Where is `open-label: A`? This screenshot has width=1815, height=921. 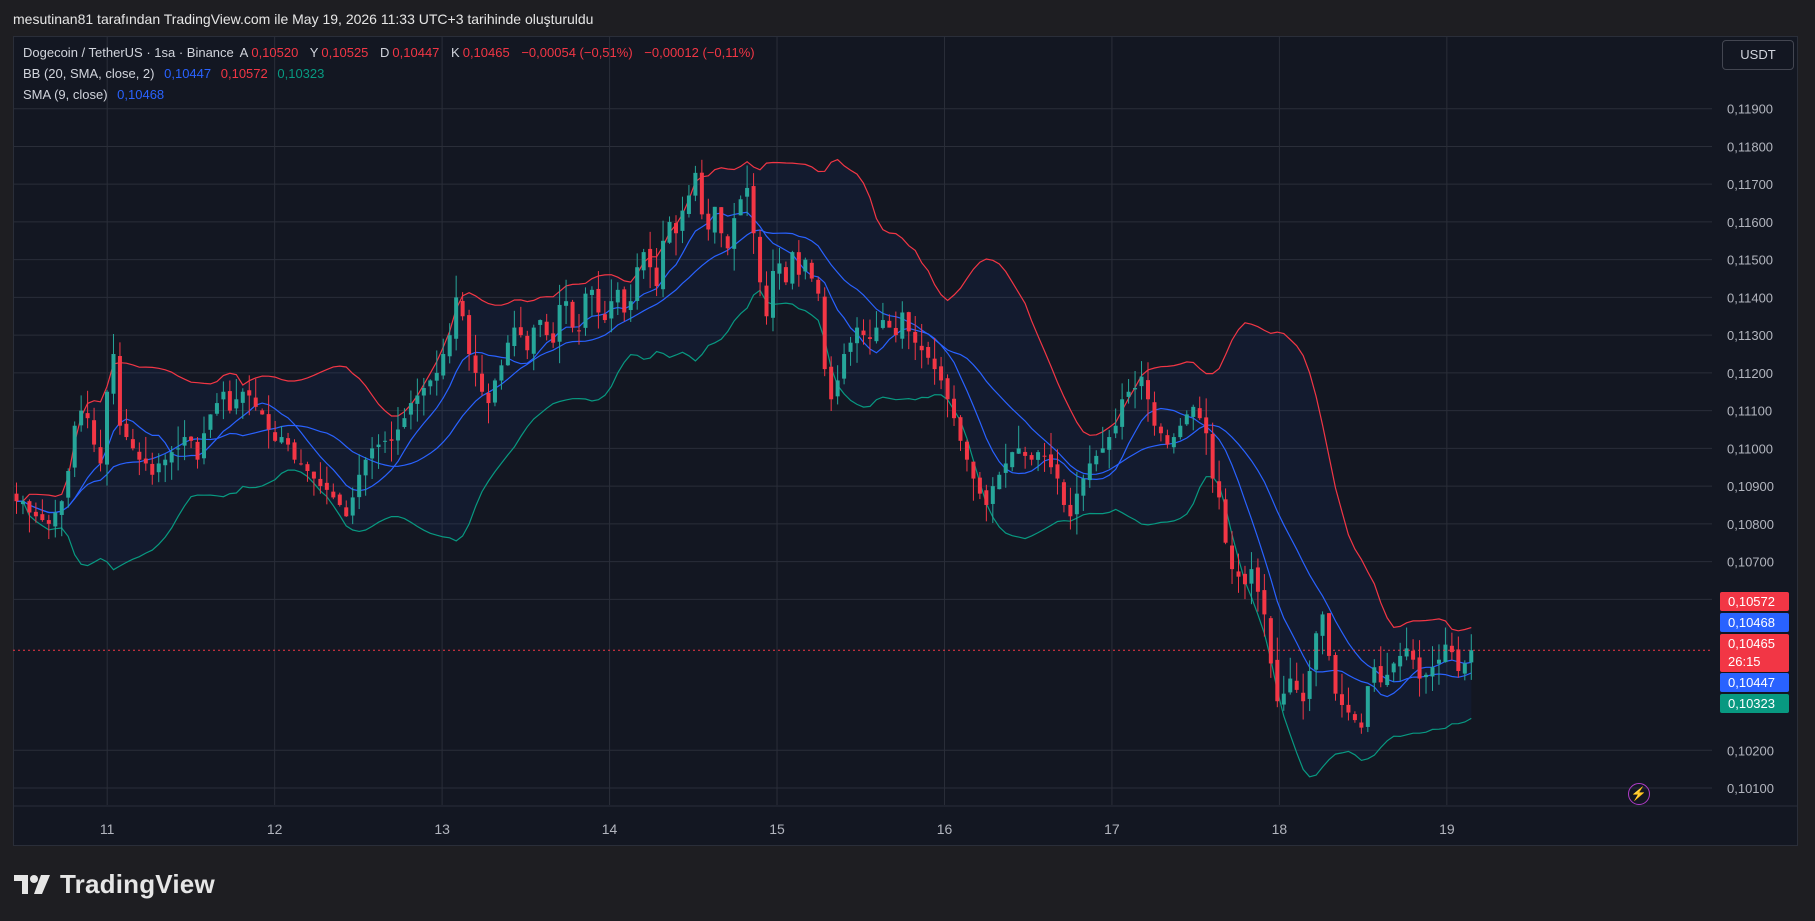
open-label: A is located at coordinates (244, 52).